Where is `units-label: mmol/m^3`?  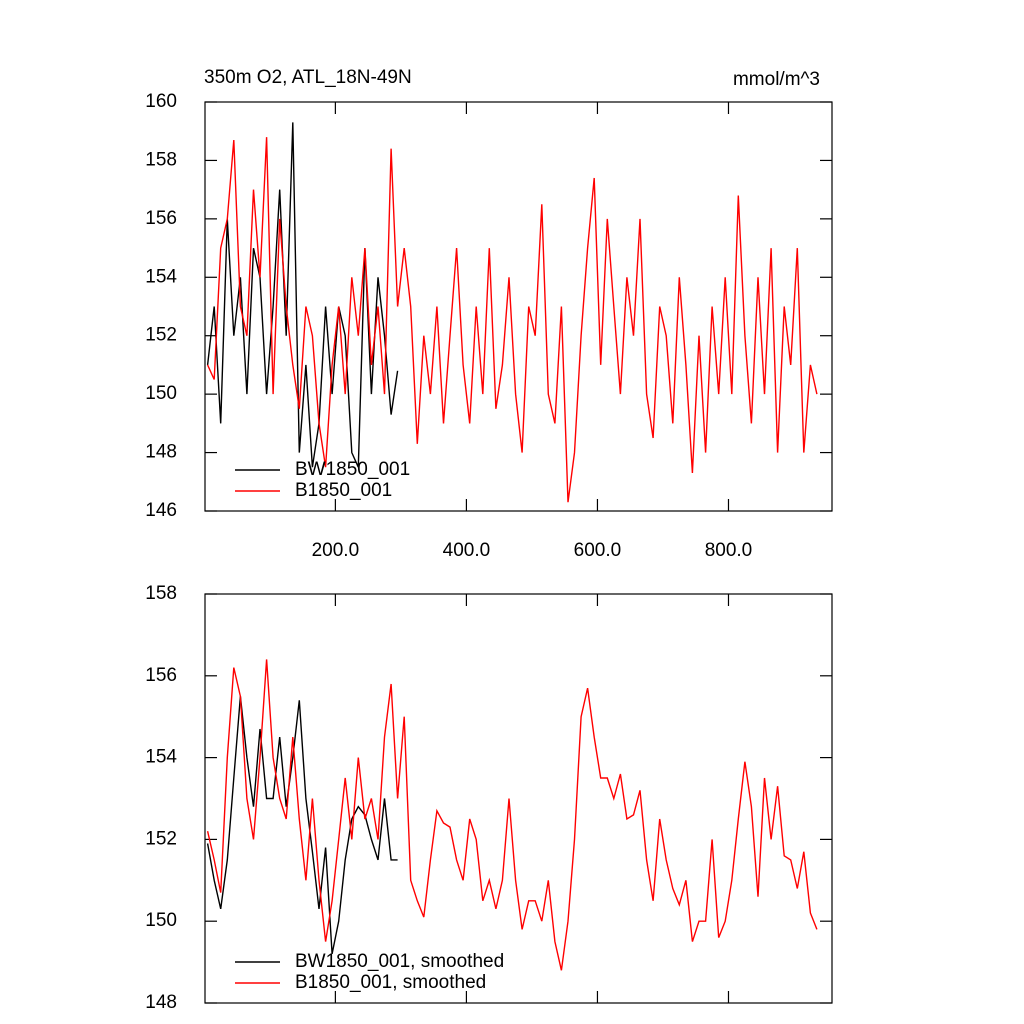 units-label: mmol/m^3 is located at coordinates (776, 79).